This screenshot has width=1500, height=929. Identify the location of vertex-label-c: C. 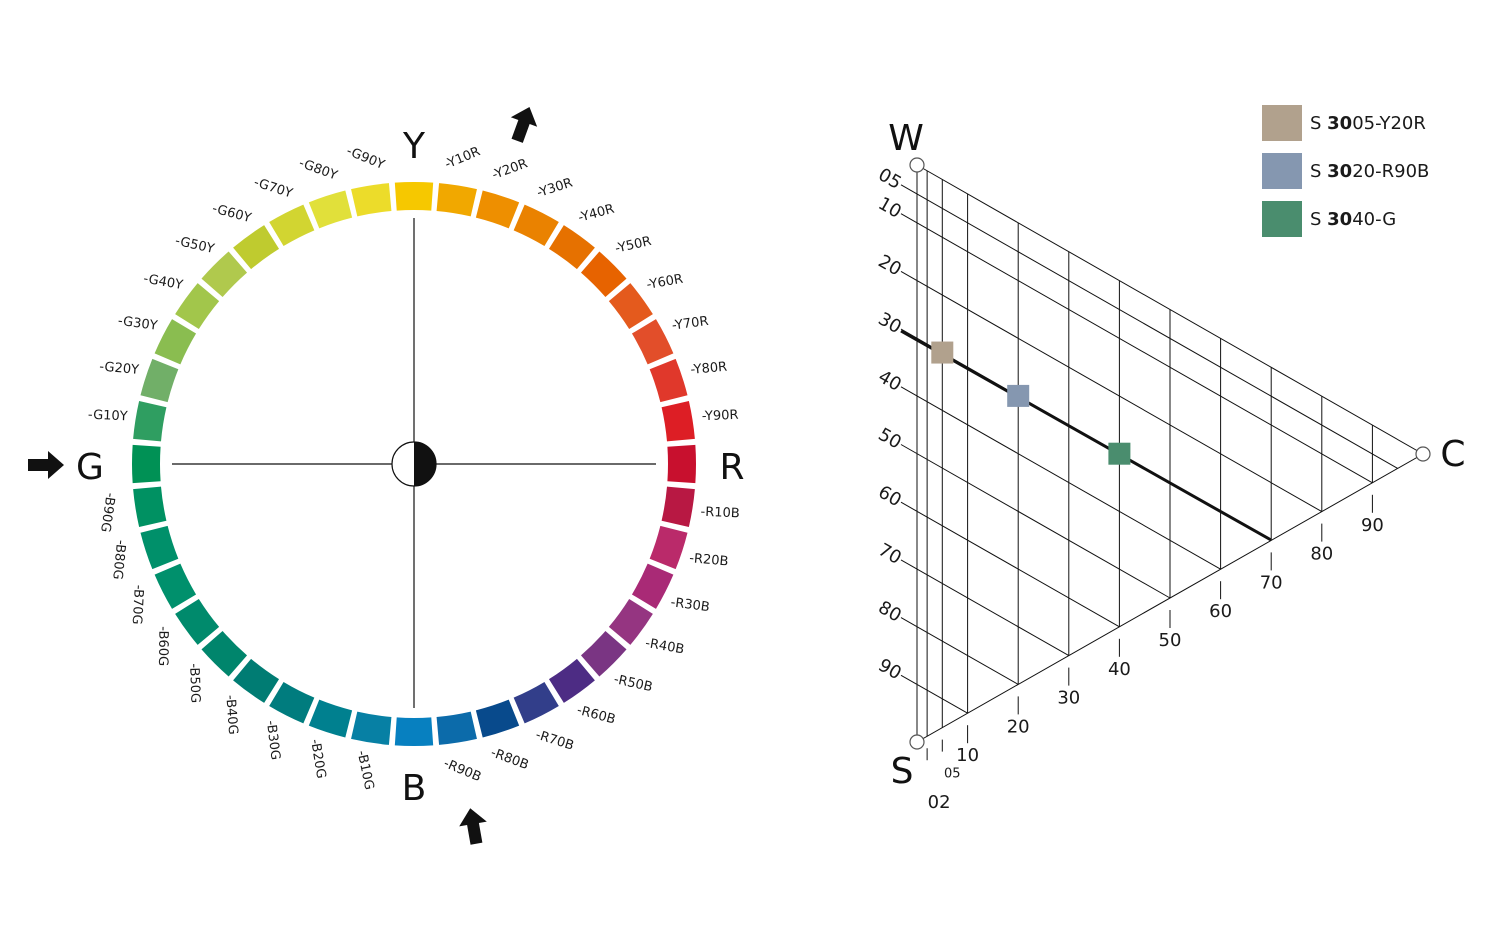
(1452, 454).